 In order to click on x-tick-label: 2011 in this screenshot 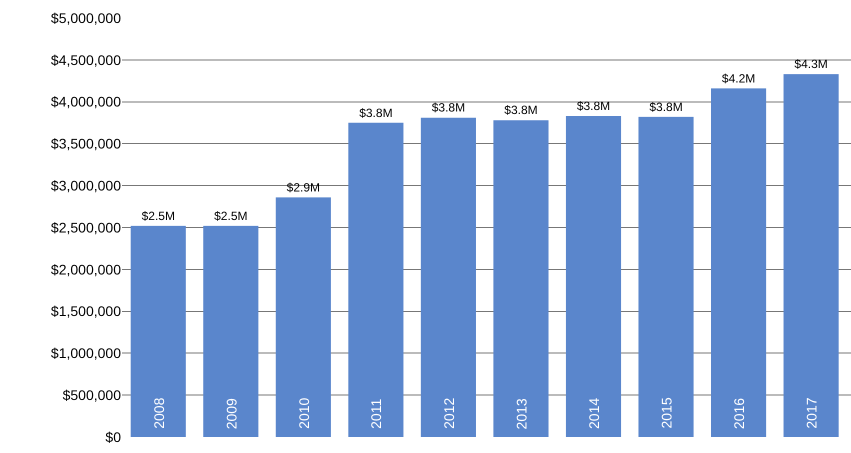, I will do `click(376, 413)`.